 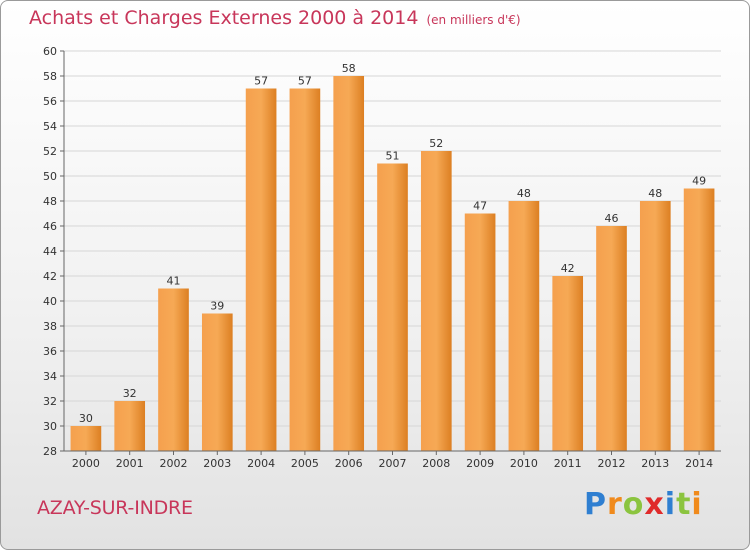 What do you see at coordinates (50, 151) in the screenshot?
I see `y-tick-label: 52` at bounding box center [50, 151].